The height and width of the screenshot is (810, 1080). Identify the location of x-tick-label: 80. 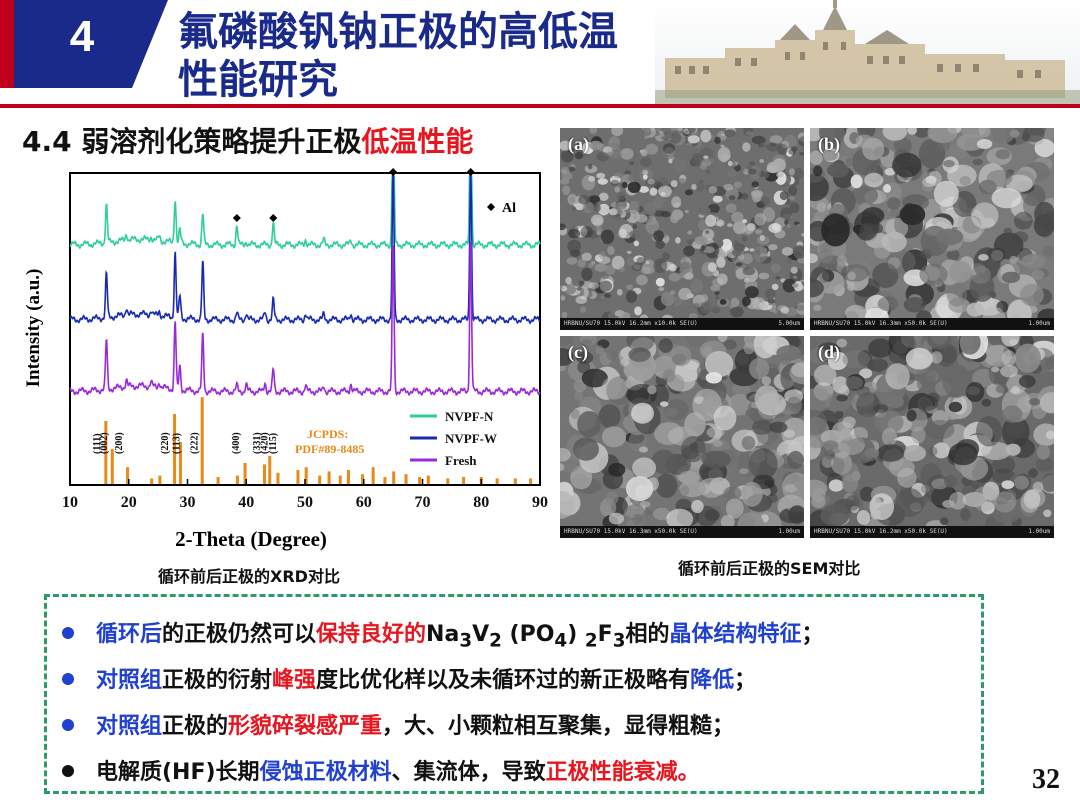
(481, 502).